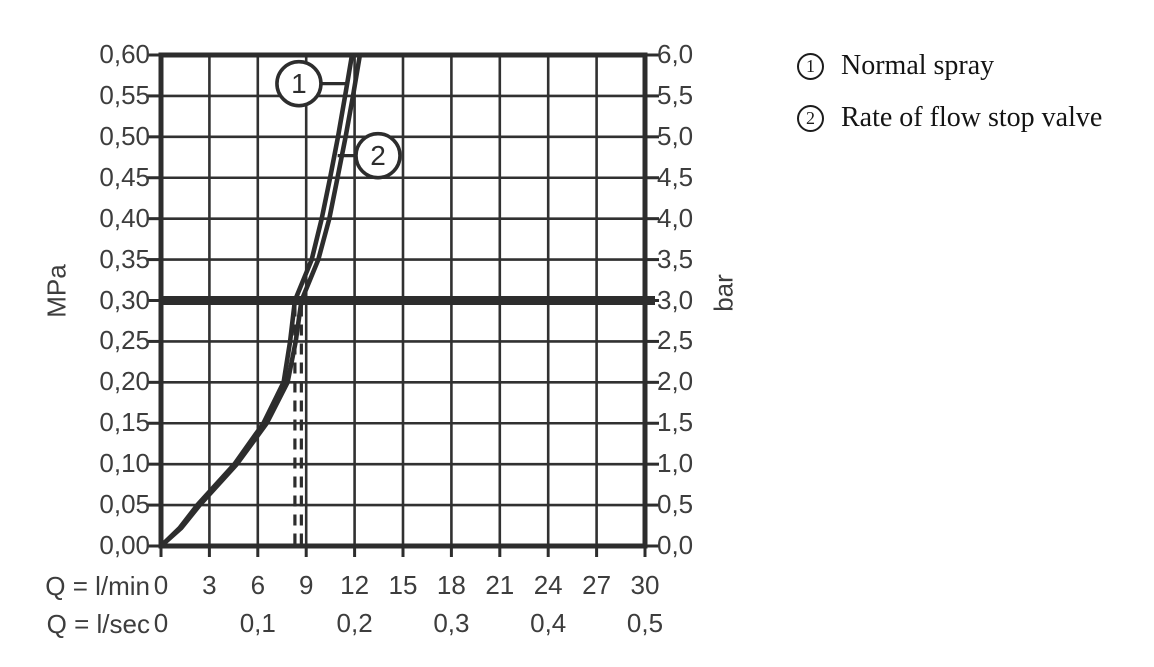 This screenshot has height=667, width=1154. What do you see at coordinates (810, 118) in the screenshot?
I see `legend-marker-2-icon: 2` at bounding box center [810, 118].